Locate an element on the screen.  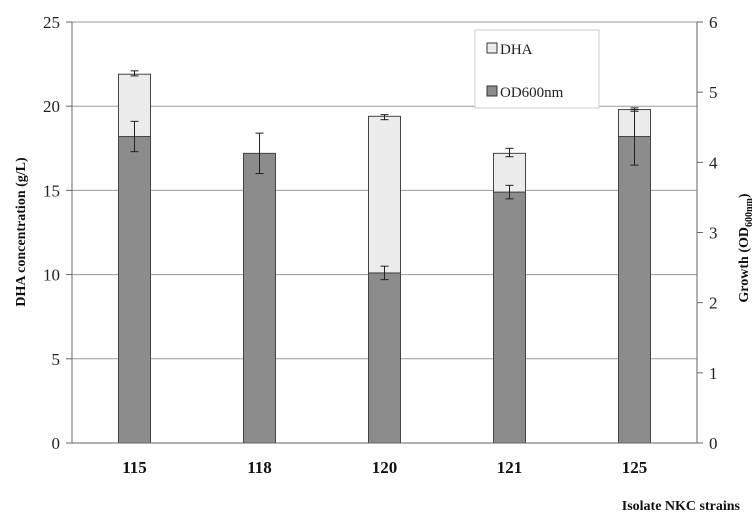
left-tick-label: 15 is located at coordinates (51, 190).